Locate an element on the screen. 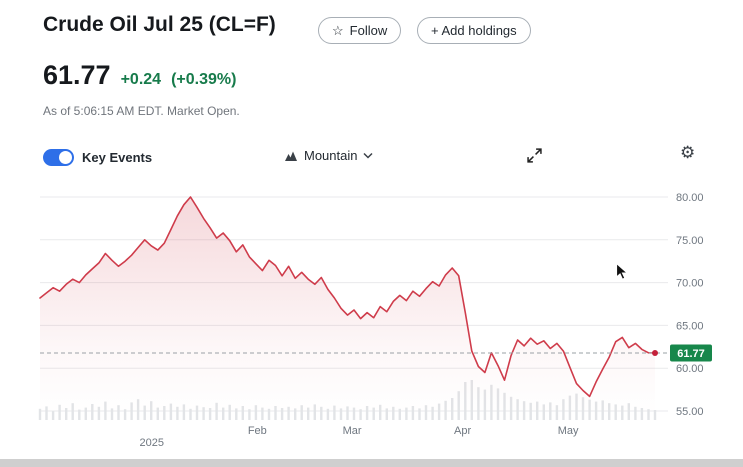 The height and width of the screenshot is (467, 743). toggle-knob is located at coordinates (65, 157).